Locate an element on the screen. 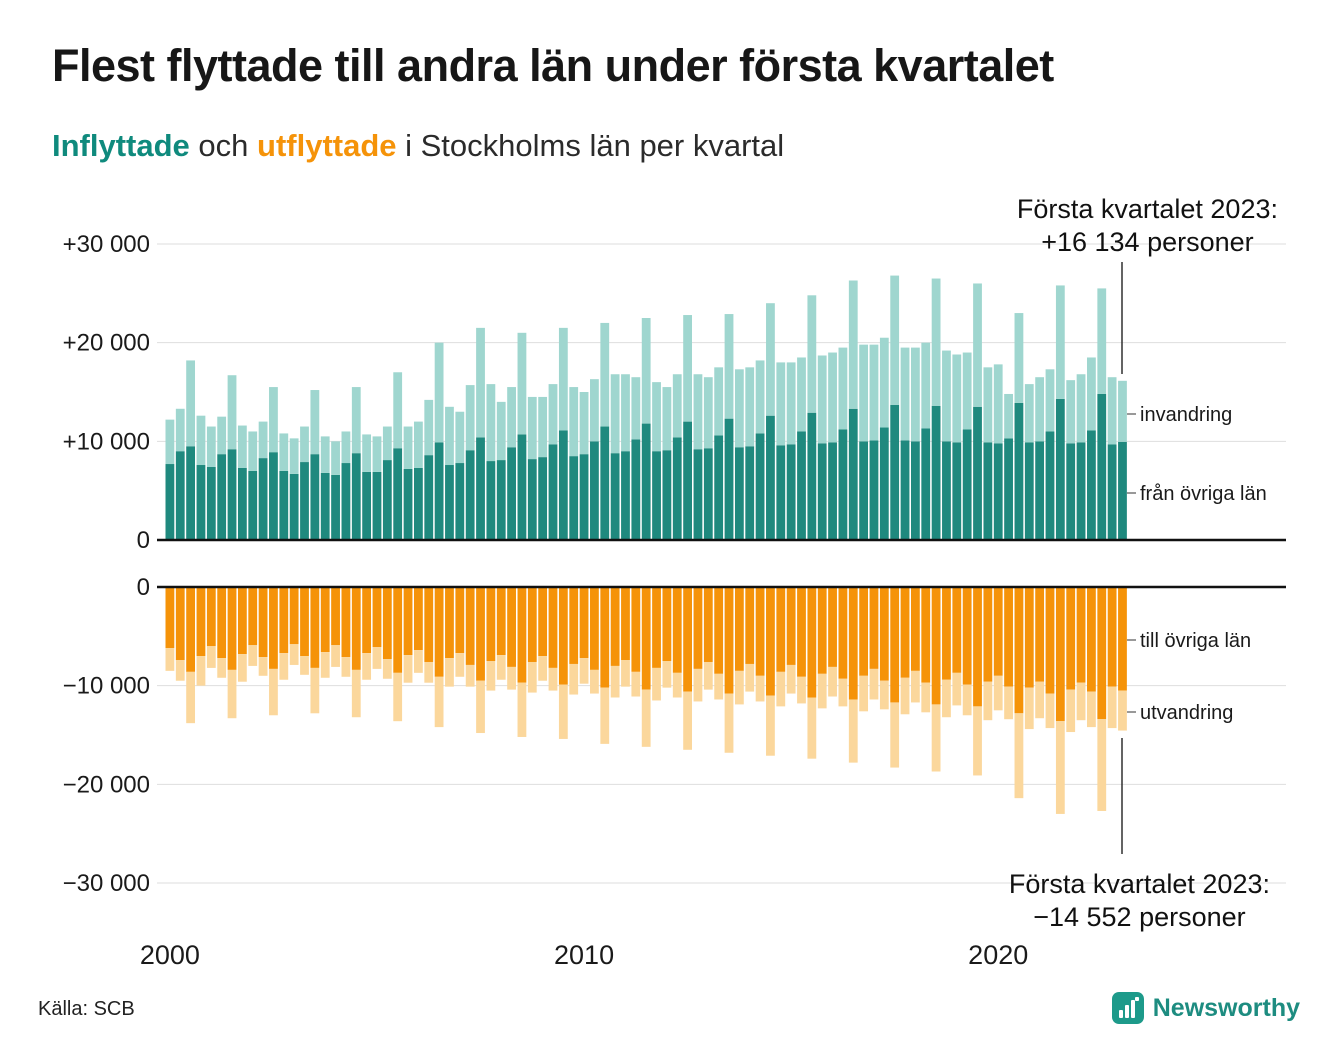 The height and width of the screenshot is (1060, 1340). subtitle-utflyttade: utflyttade is located at coordinates (327, 145).